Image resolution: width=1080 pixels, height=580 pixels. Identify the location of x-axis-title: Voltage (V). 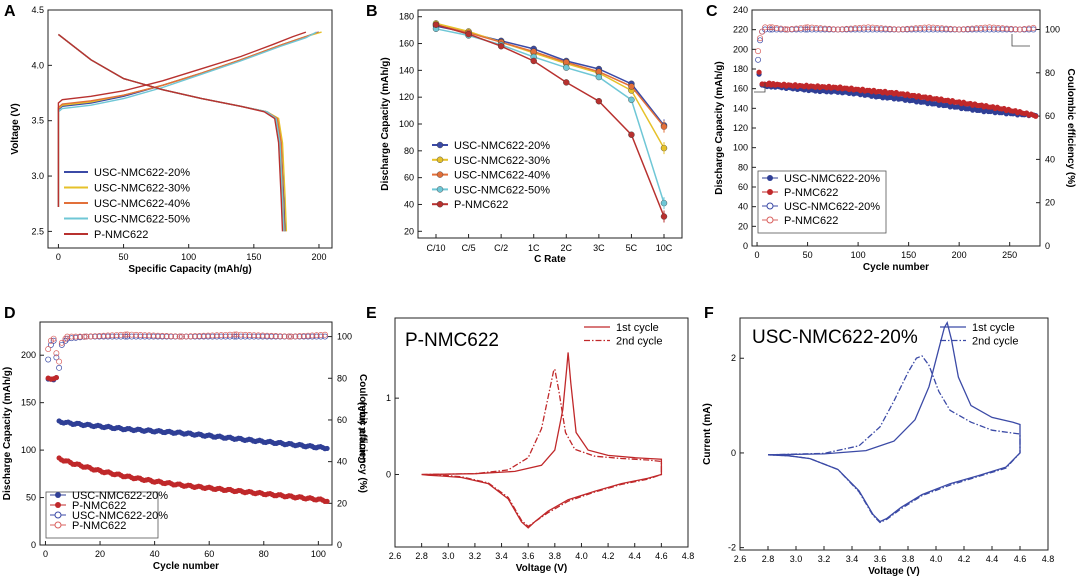
(541, 568).